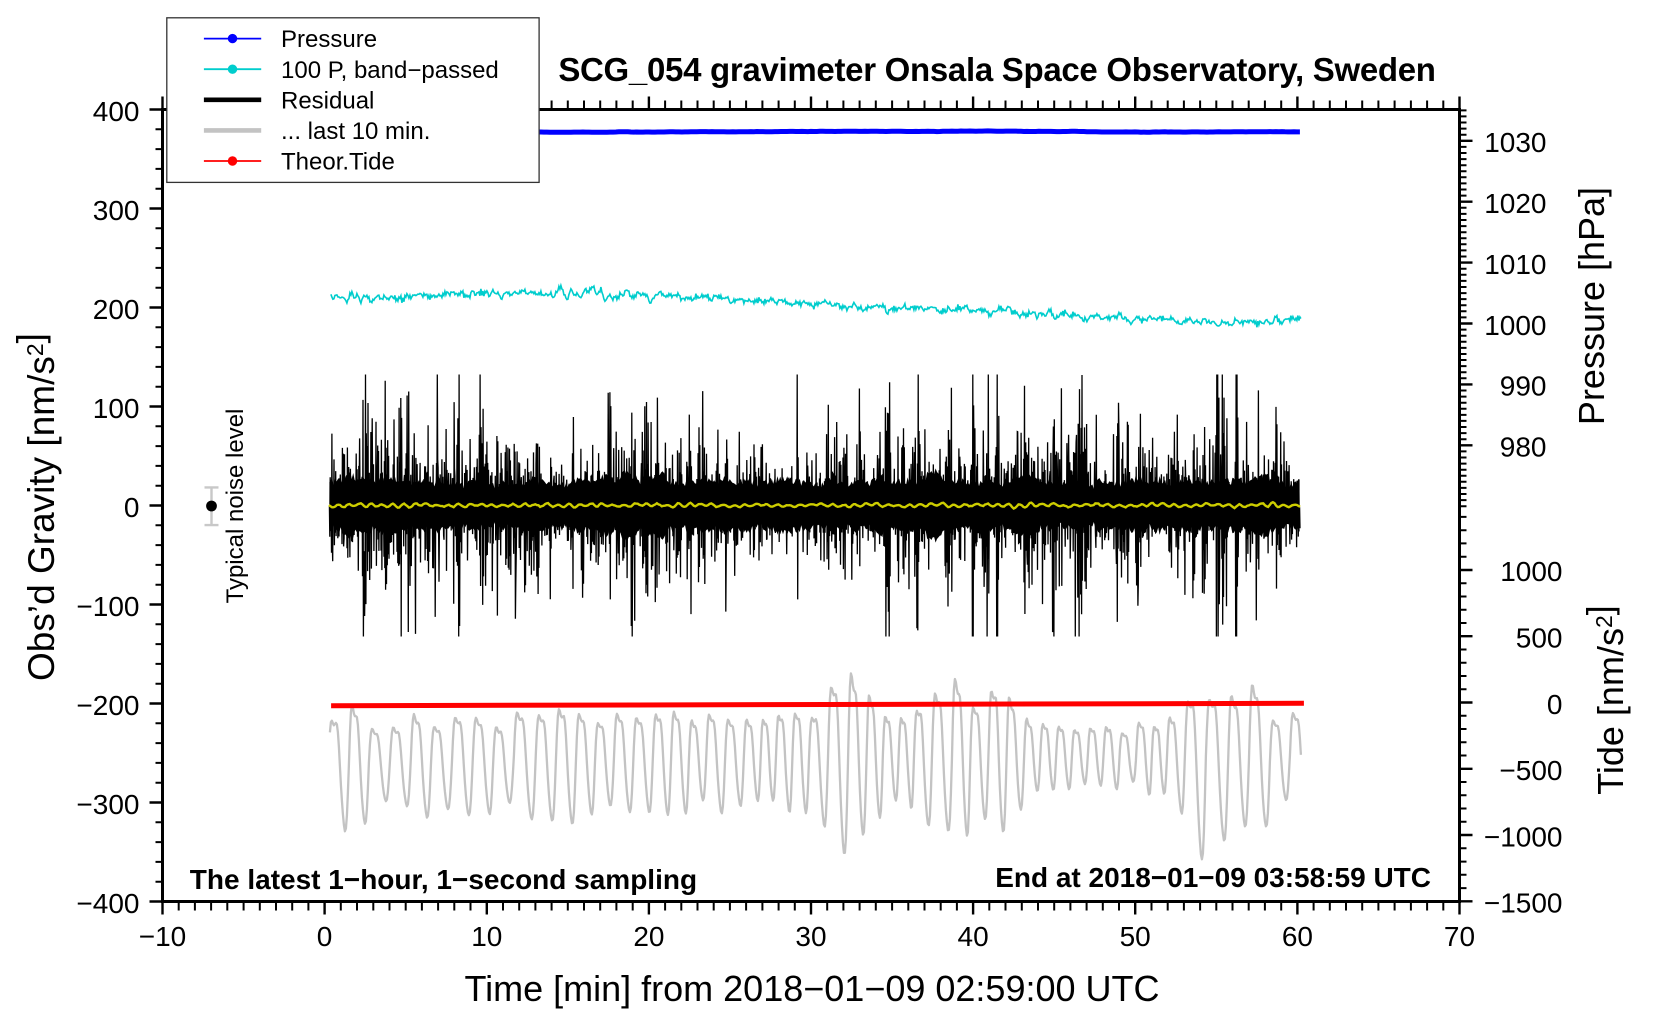 The image size is (1660, 1020). What do you see at coordinates (1523, 836) in the screenshot?
I see `svg-text: −1000` at bounding box center [1523, 836].